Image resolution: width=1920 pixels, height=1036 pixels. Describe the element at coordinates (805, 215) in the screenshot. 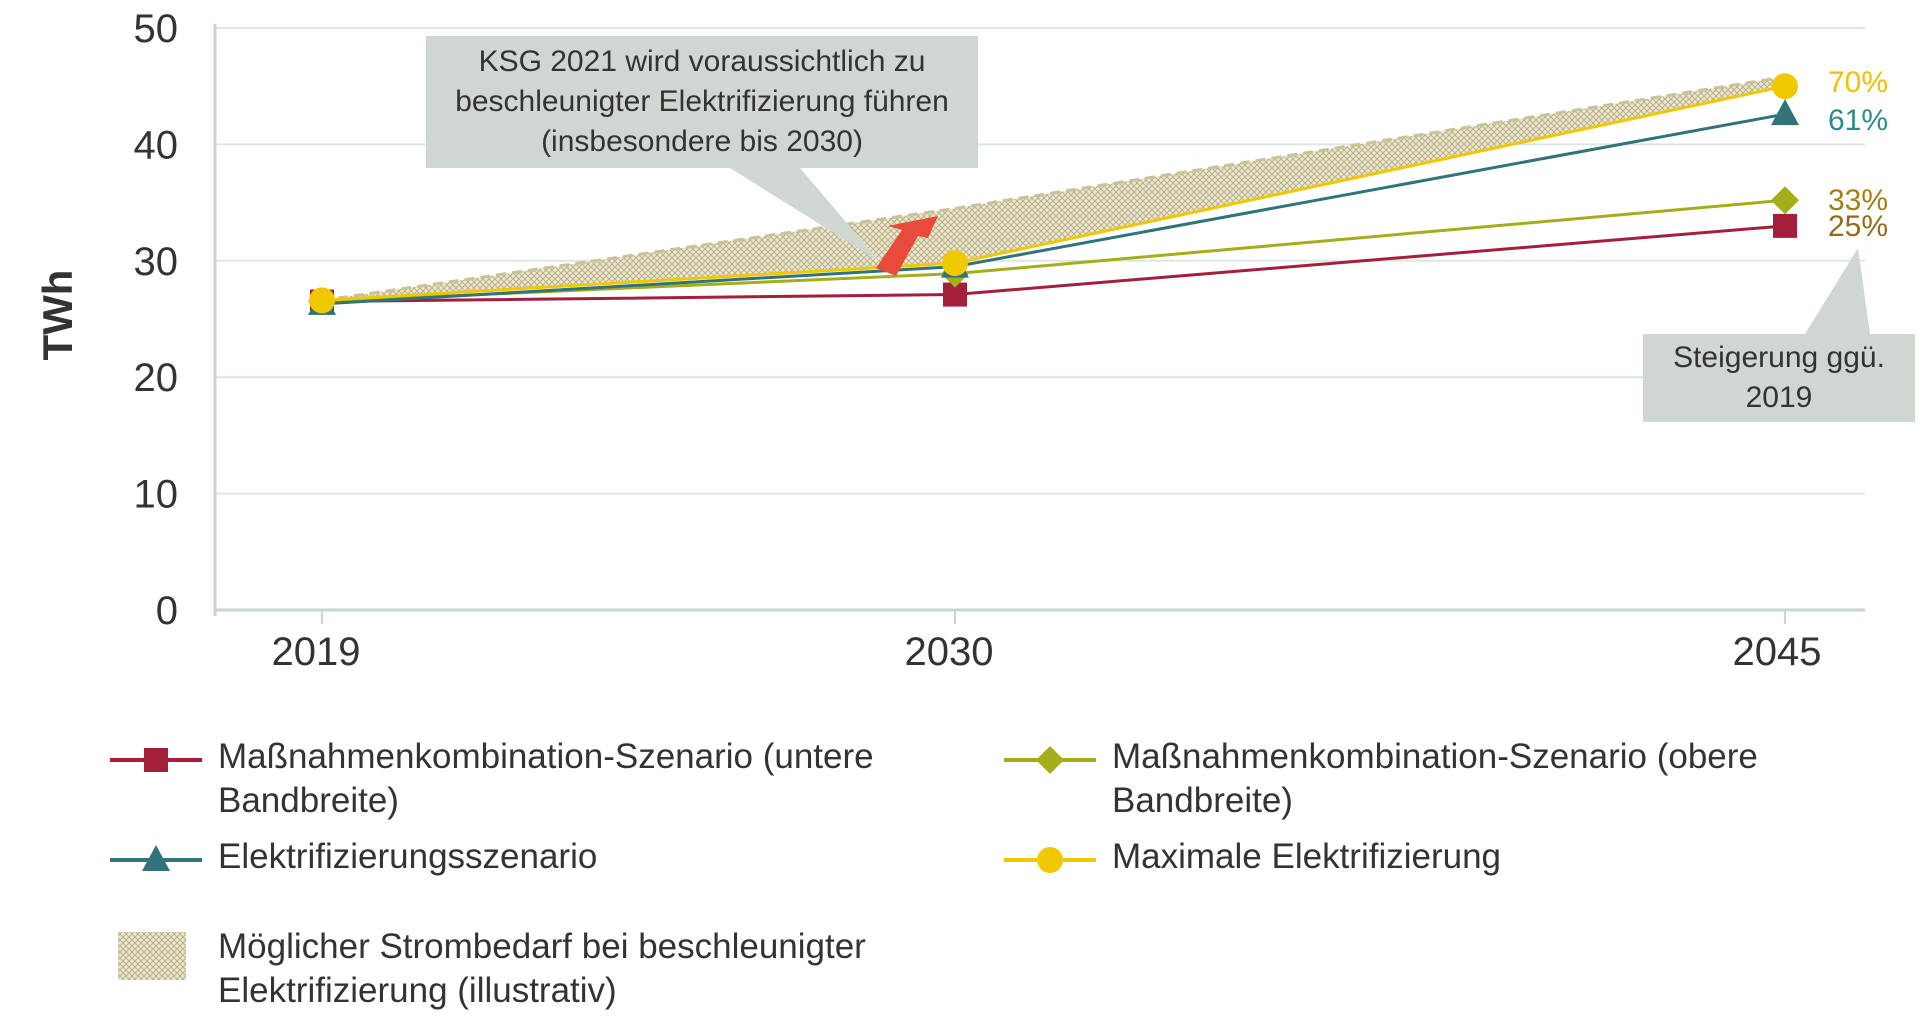

I see `ksg-callout-pointer` at that location.